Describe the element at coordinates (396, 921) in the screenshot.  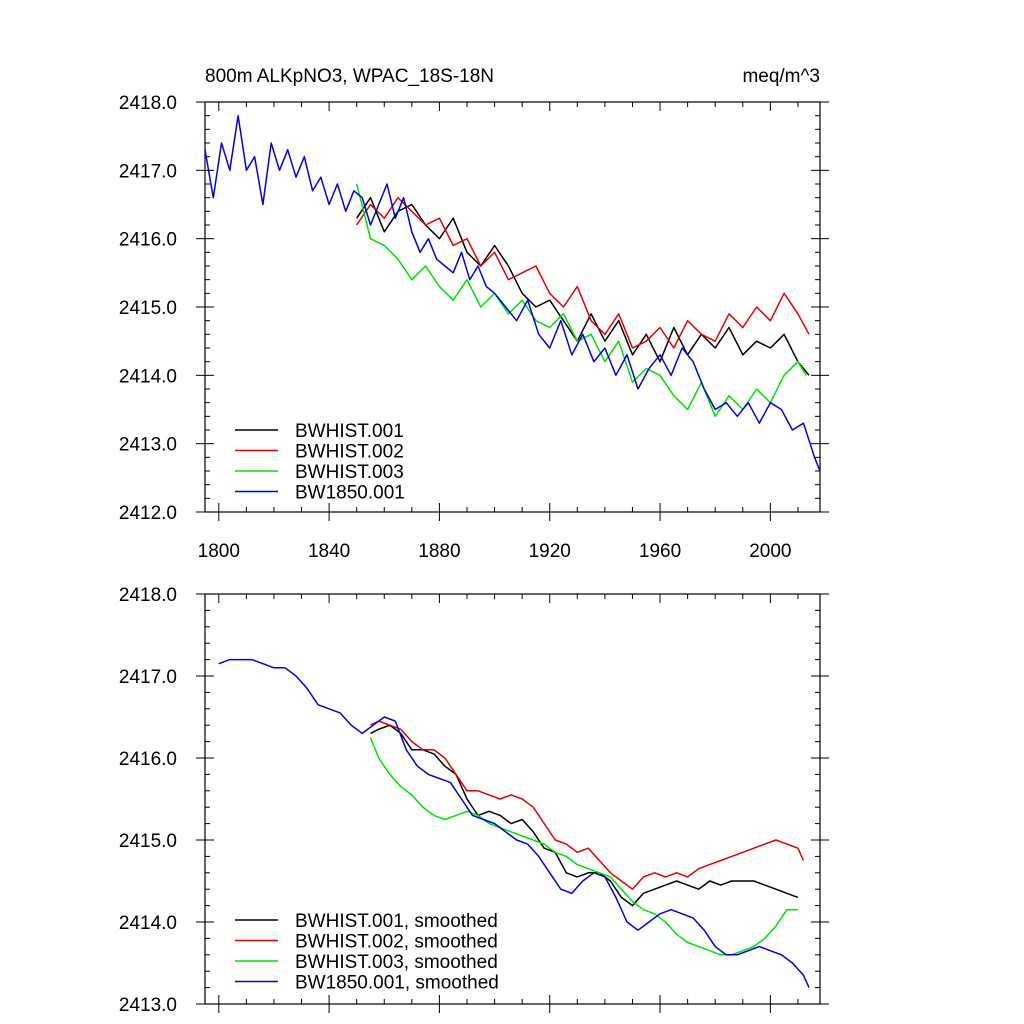
I see `legend-label: BWHIST.001, smoothed` at that location.